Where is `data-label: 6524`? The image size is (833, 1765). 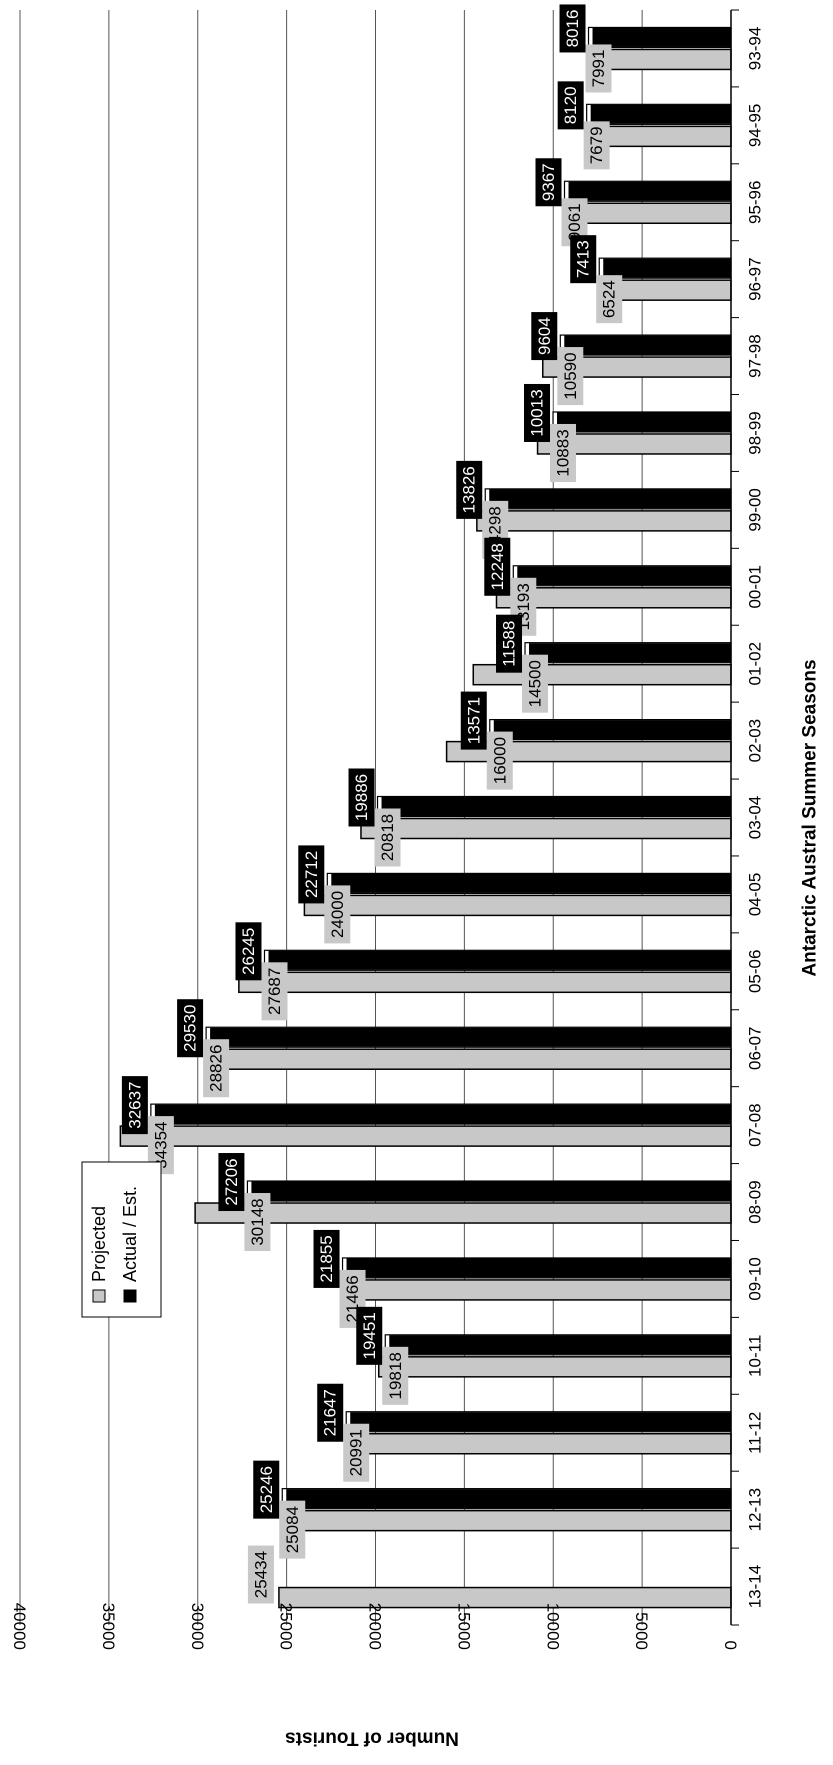 data-label: 6524 is located at coordinates (609, 299).